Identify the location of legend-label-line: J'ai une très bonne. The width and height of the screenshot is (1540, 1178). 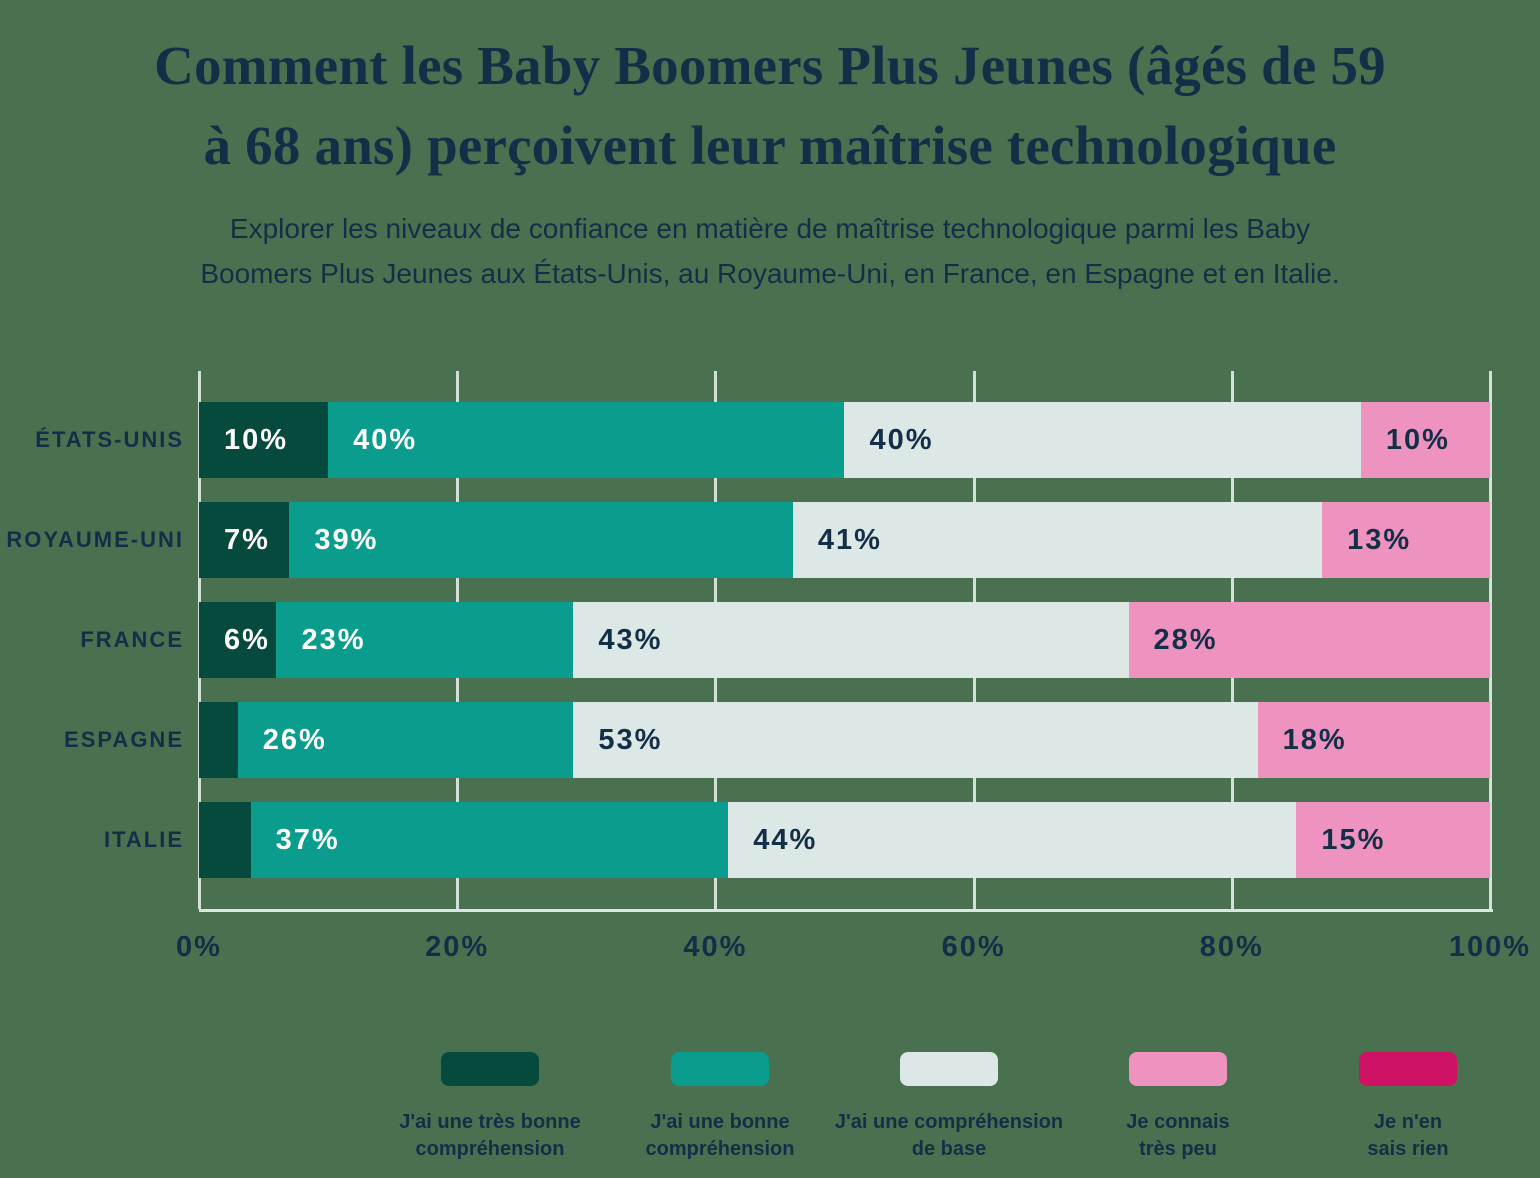
(490, 1122).